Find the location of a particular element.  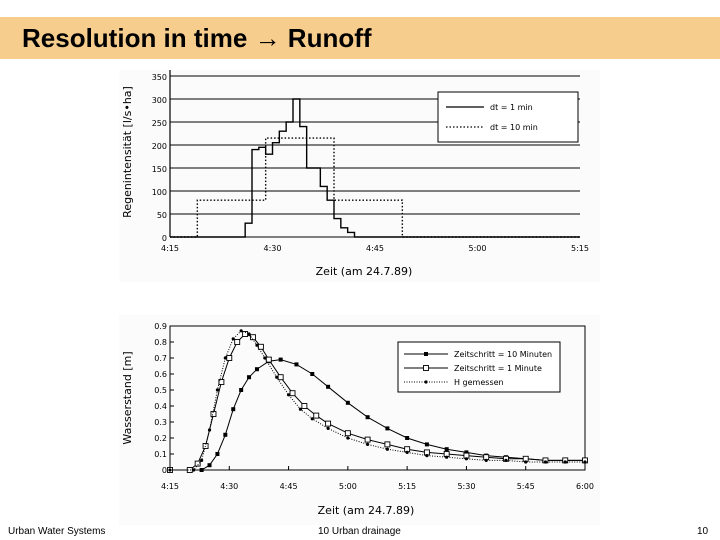

chart1-x-axis-label: Zeit (am 24.7.89) is located at coordinates (364, 271).